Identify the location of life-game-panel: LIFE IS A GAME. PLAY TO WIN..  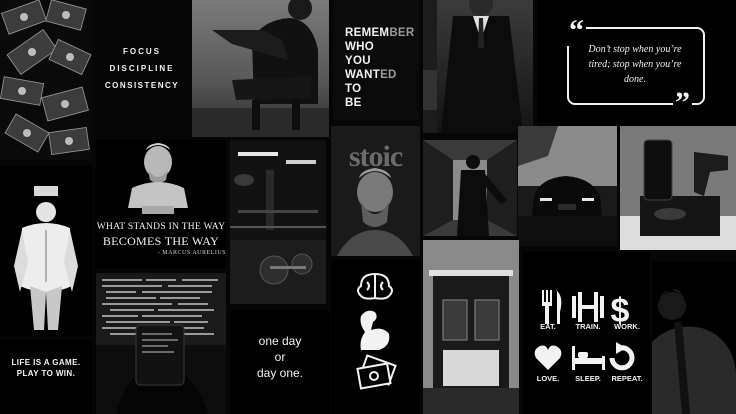
(46, 377).